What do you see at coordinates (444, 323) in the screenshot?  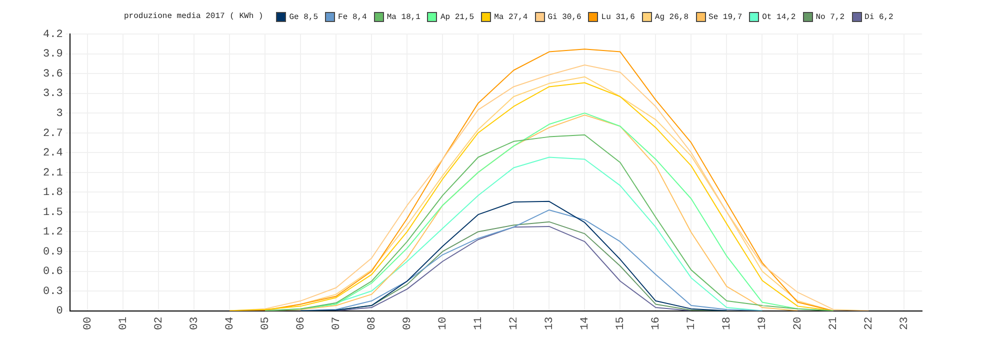 I see `x-tick-label: 10` at bounding box center [444, 323].